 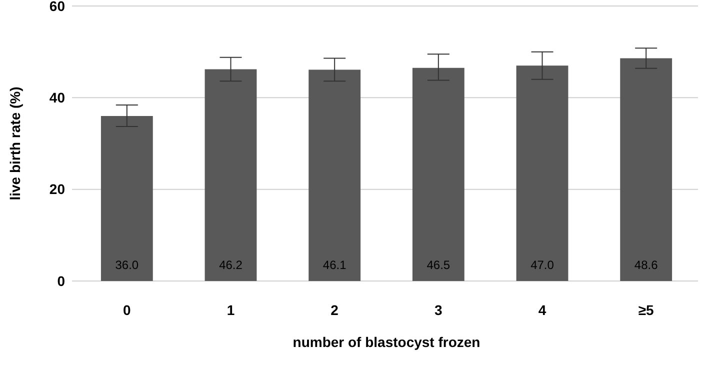 What do you see at coordinates (542, 310) in the screenshot?
I see `x-tick-label: 4` at bounding box center [542, 310].